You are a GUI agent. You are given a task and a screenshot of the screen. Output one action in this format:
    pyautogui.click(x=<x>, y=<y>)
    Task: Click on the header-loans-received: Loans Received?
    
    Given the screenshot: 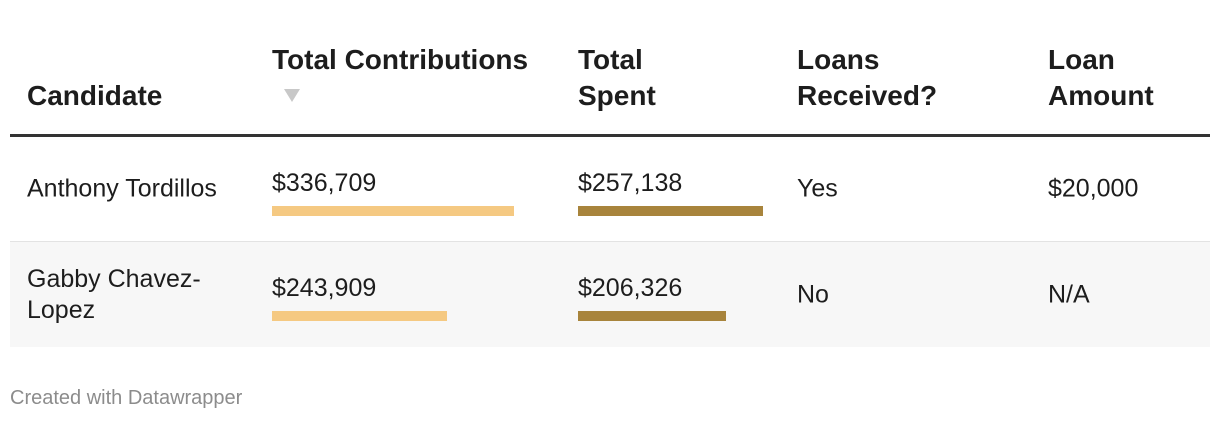 What is the action you would take?
    pyautogui.click(x=887, y=78)
    